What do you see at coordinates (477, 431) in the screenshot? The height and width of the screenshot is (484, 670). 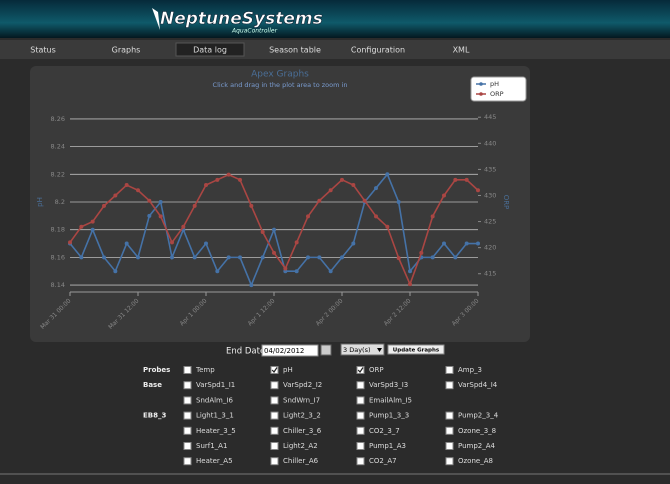 I see `checkbox-label: Ozone_3_8` at bounding box center [477, 431].